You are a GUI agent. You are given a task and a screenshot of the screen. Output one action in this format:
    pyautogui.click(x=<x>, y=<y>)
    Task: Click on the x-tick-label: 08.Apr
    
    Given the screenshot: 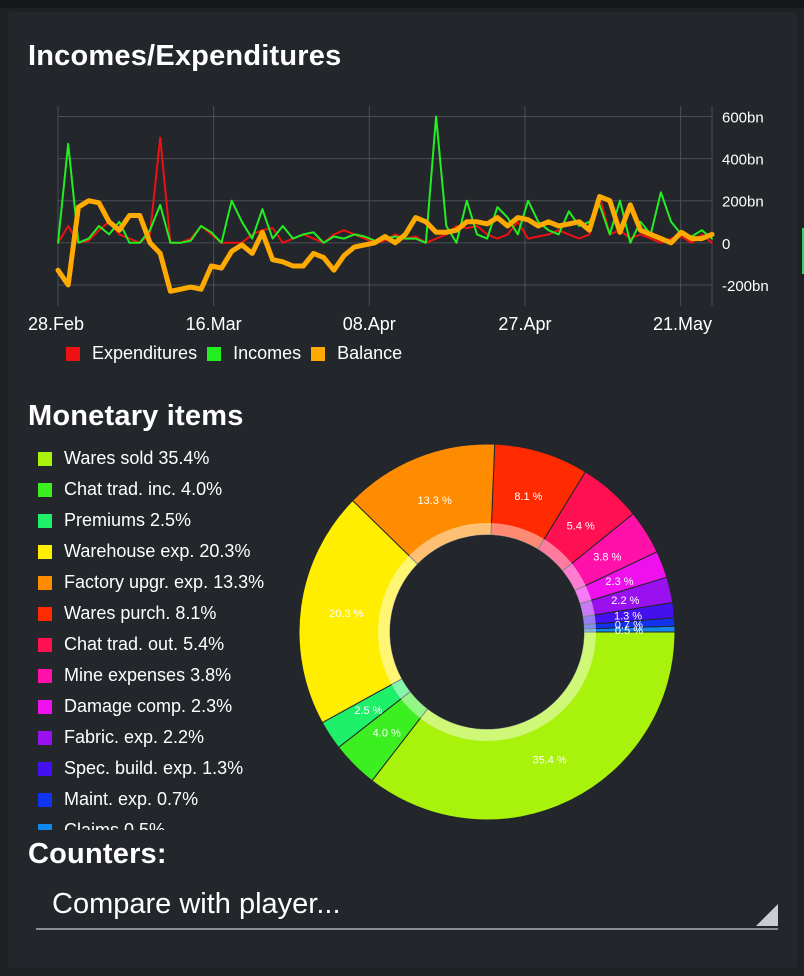 What is the action you would take?
    pyautogui.click(x=369, y=324)
    